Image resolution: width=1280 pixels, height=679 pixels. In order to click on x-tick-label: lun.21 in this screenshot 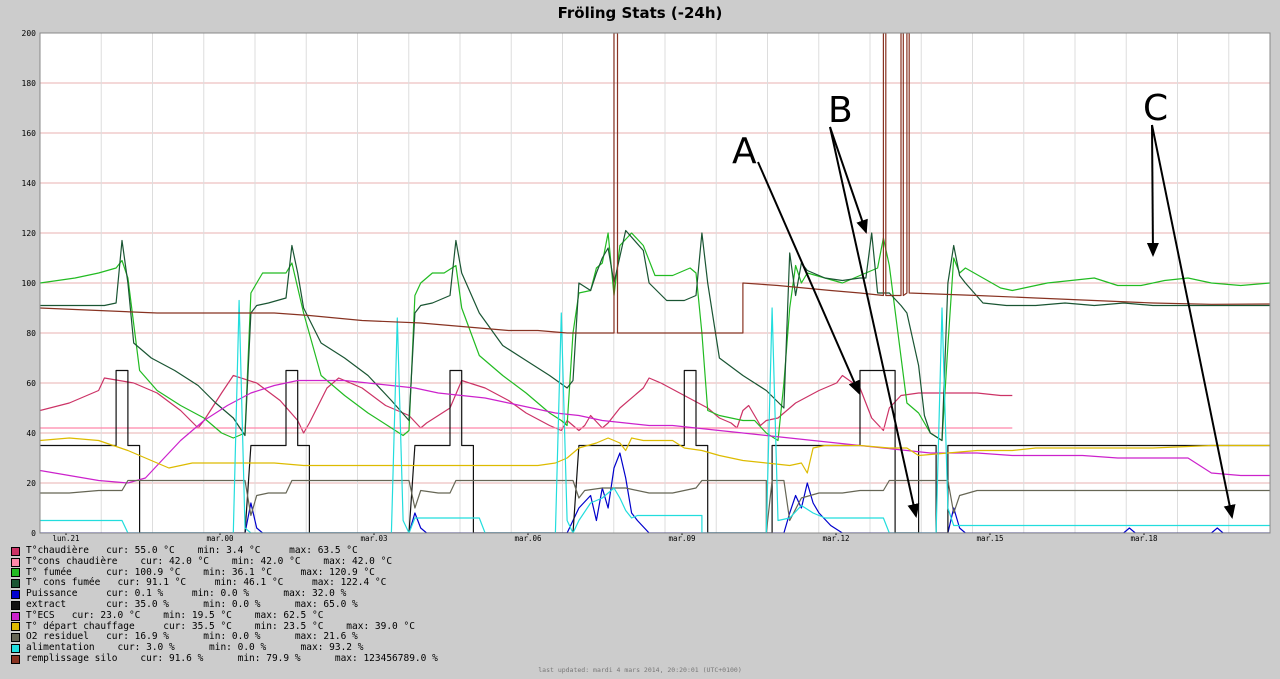, I will do `click(65, 538)`.